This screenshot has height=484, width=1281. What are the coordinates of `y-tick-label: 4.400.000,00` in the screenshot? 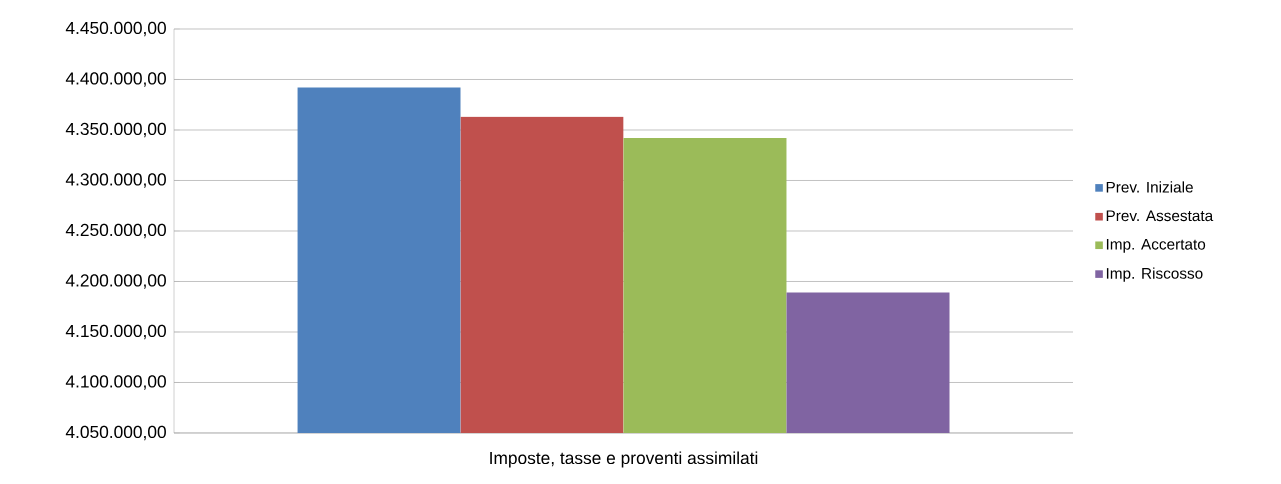 It's located at (115, 79).